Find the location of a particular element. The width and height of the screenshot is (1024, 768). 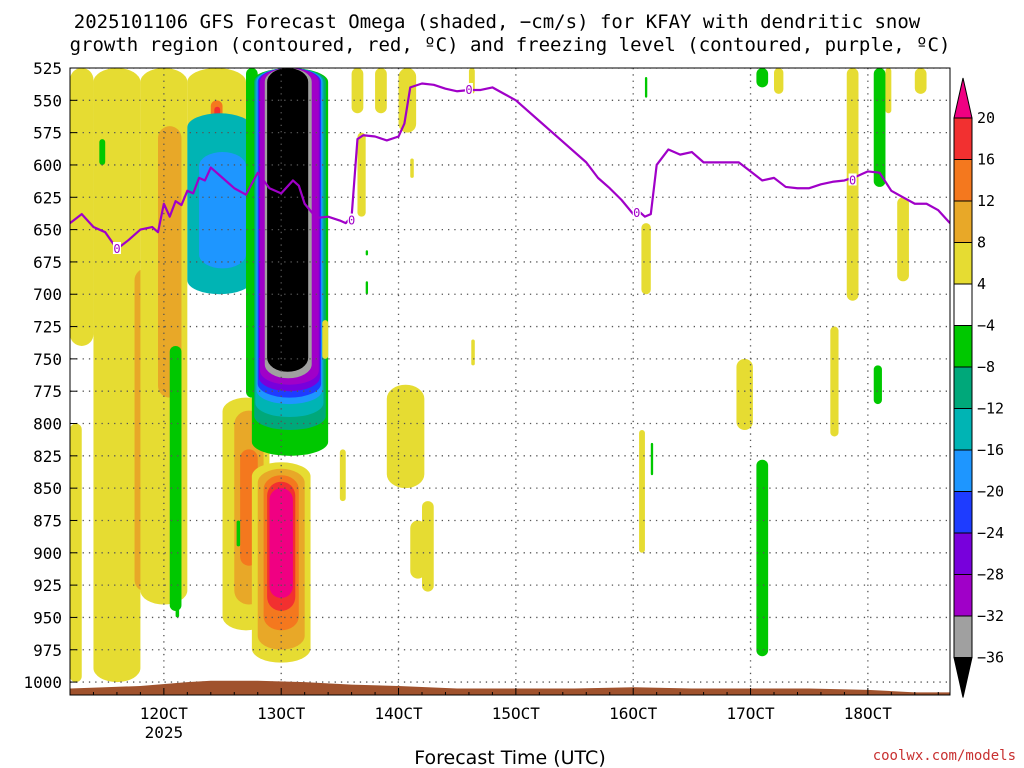

colorbar-label: 4 is located at coordinates (981, 284).